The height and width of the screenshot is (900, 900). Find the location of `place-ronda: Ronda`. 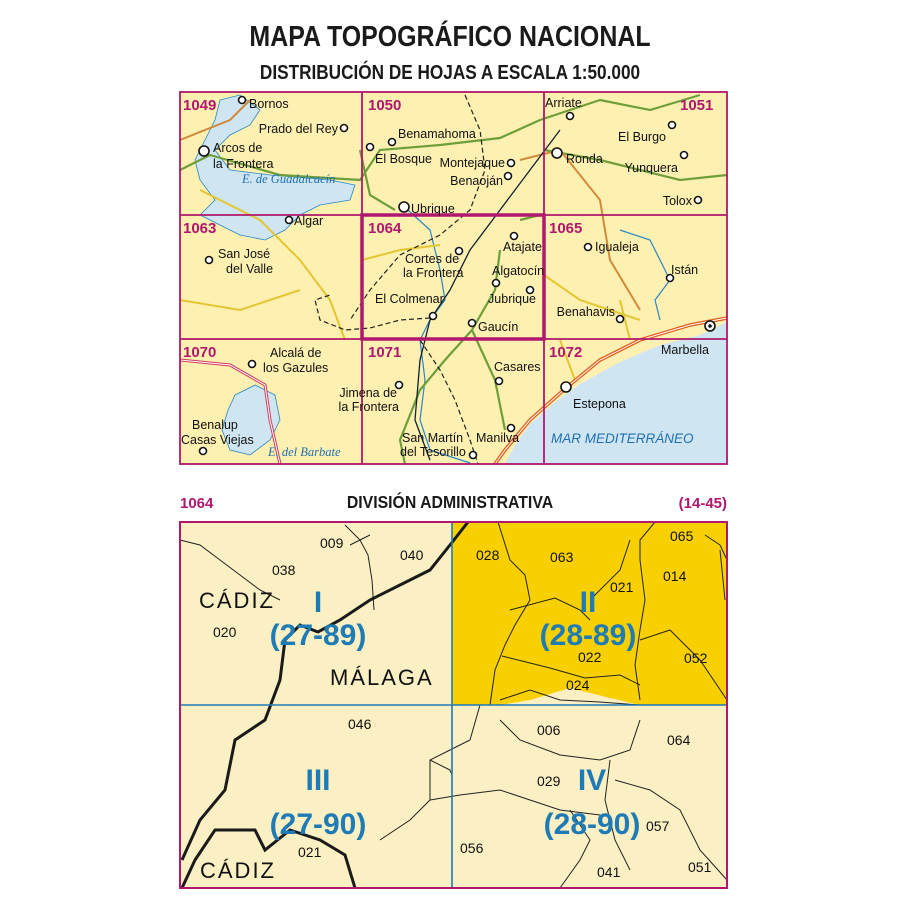

place-ronda: Ronda is located at coordinates (584, 159).